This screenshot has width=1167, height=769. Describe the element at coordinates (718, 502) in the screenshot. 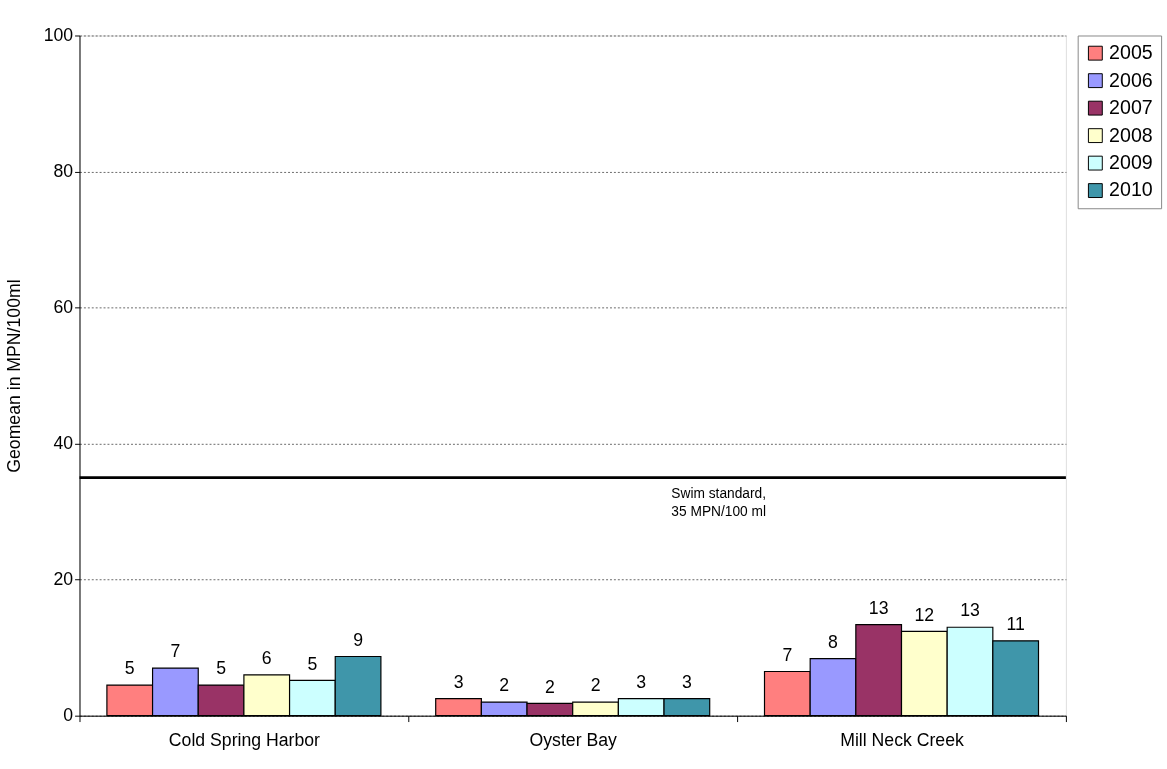

I see `ref-line-label: Swim standard, 35 MPN/100 ml` at that location.